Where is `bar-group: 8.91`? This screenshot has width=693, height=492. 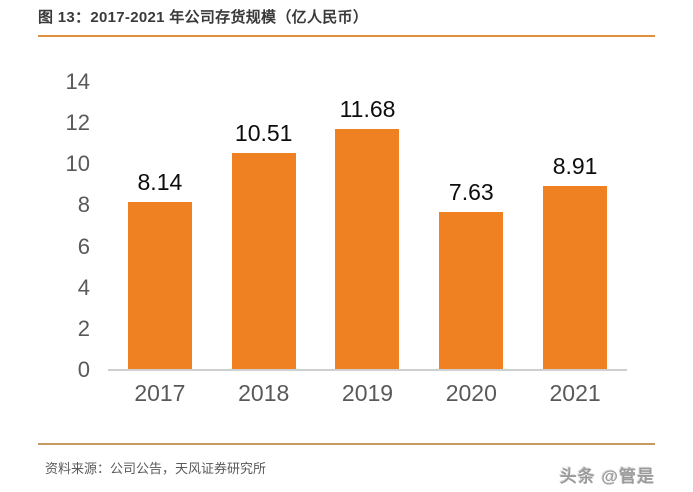 bar-group: 8.91 is located at coordinates (575, 225).